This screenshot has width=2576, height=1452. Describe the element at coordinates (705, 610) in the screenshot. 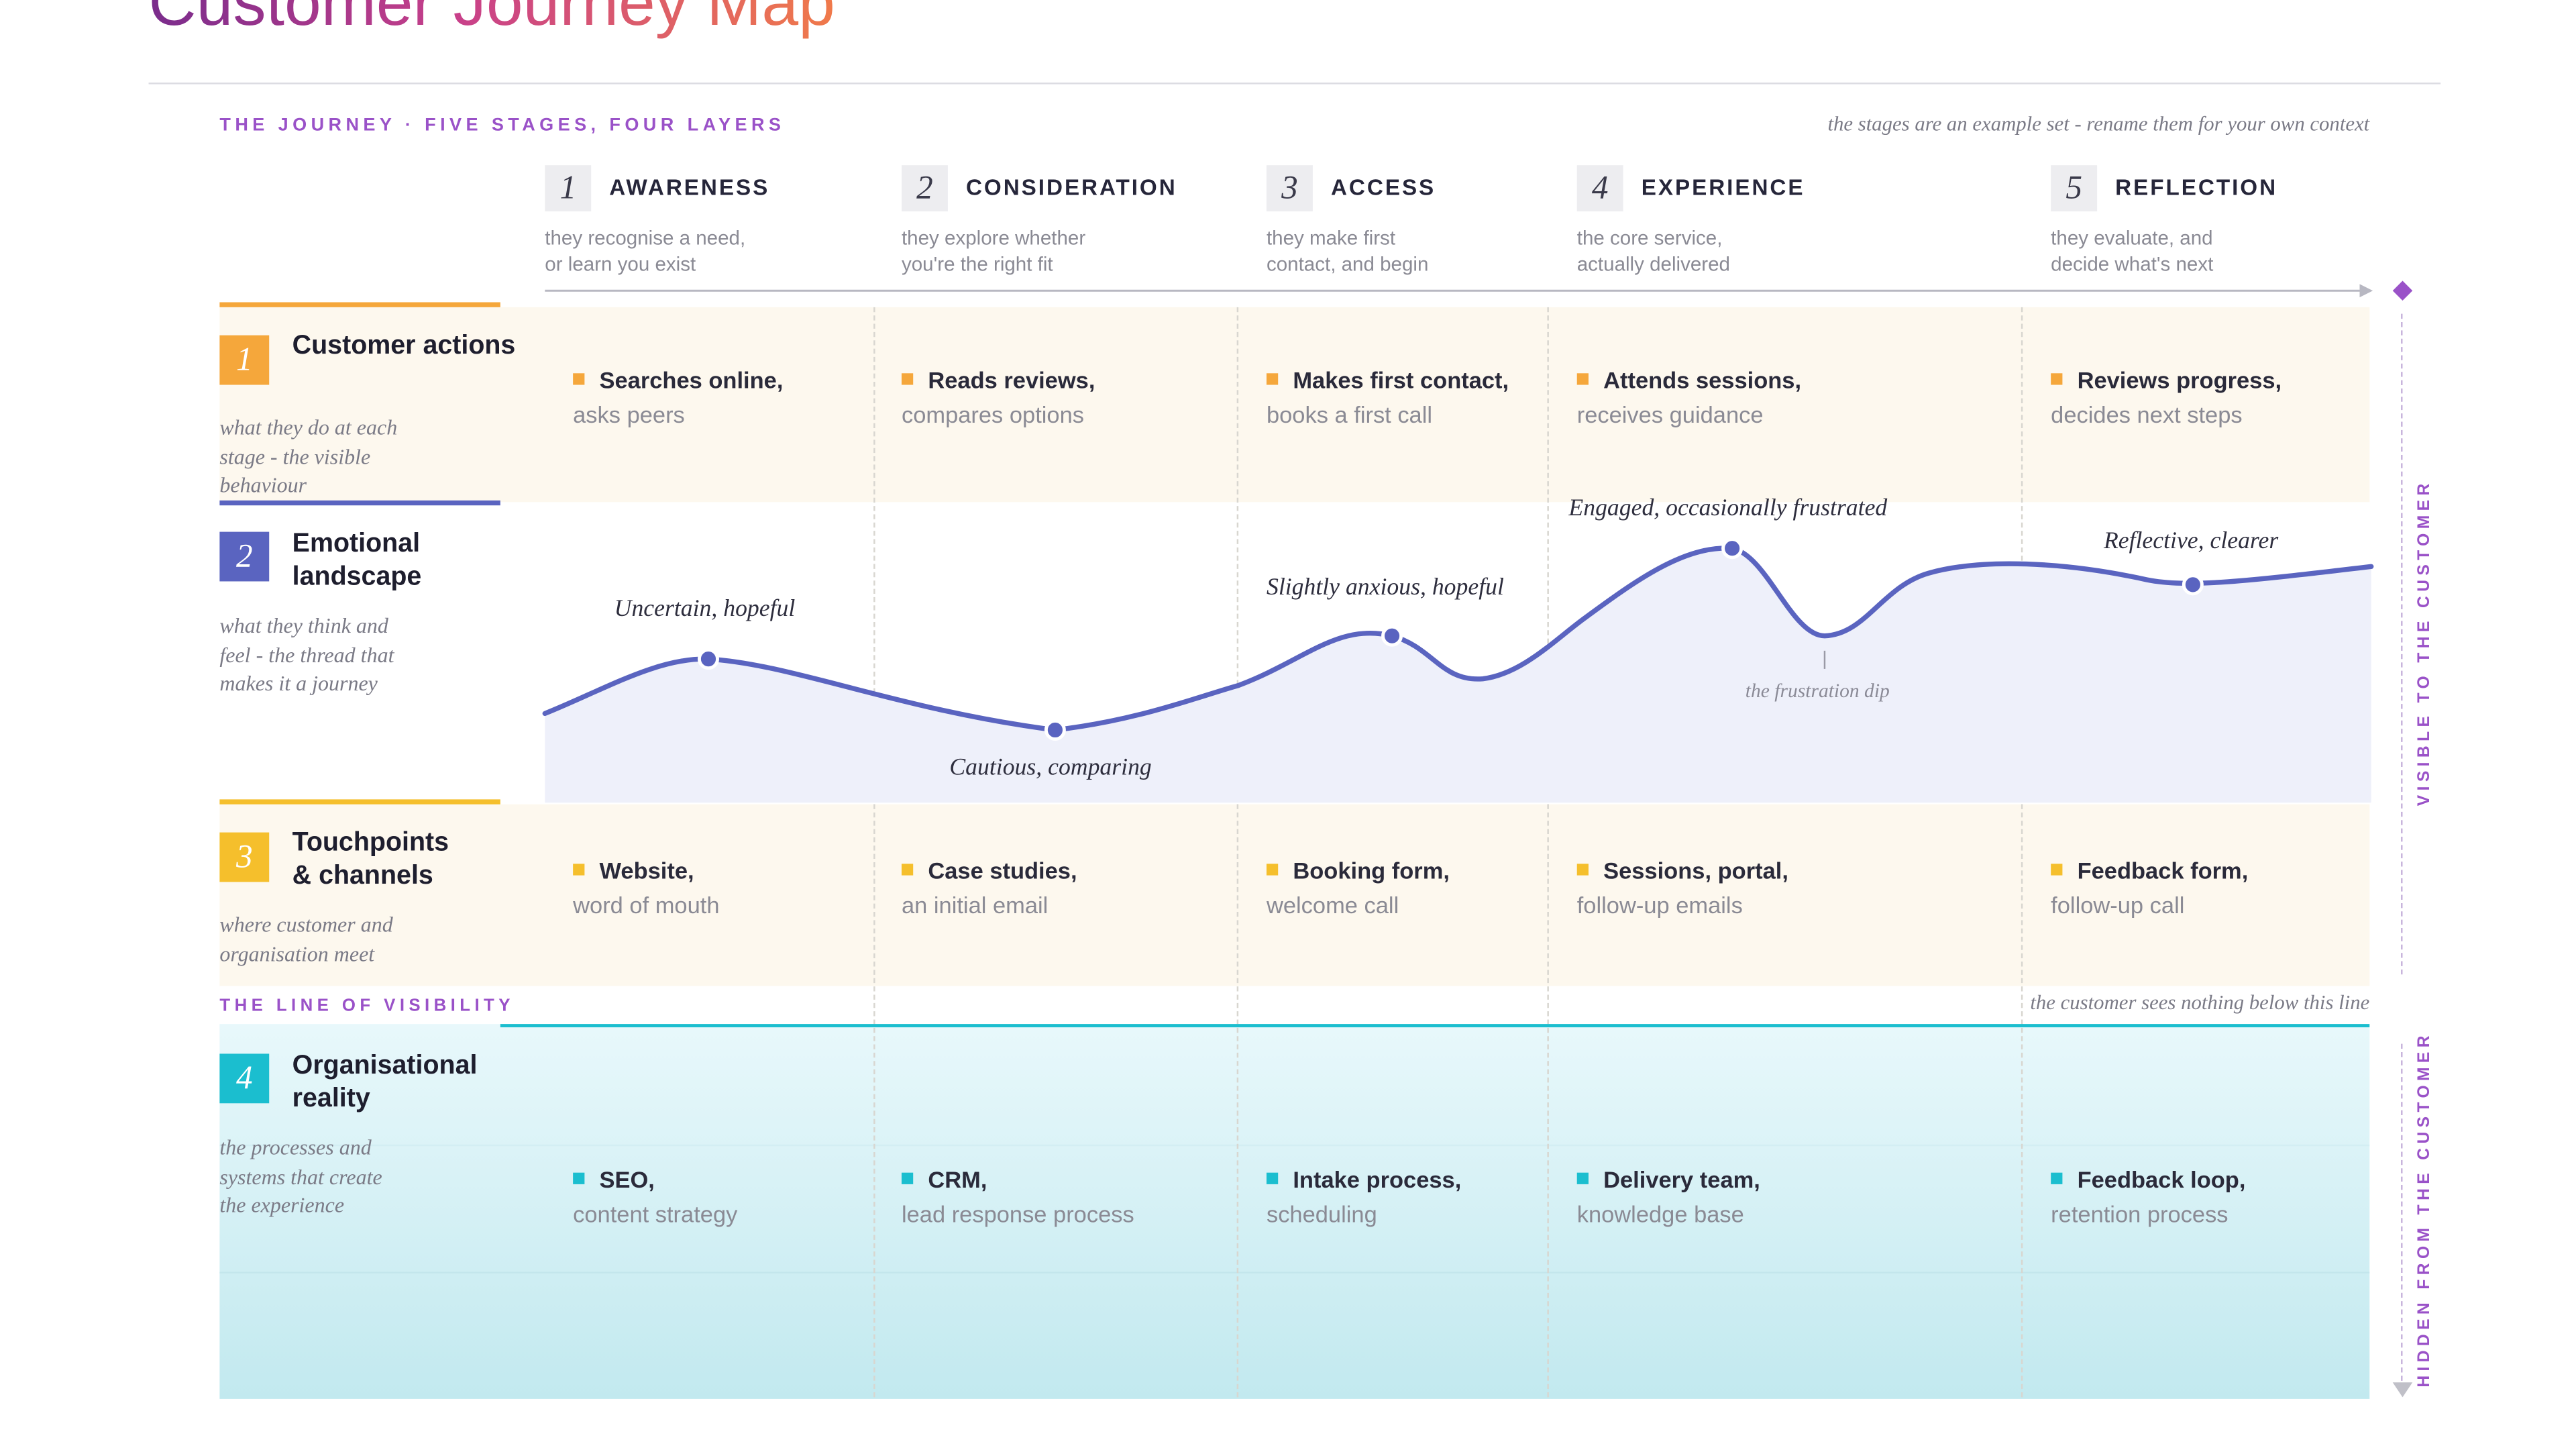

I see `emotion-label-awareness: Uncertain, hopeful` at that location.